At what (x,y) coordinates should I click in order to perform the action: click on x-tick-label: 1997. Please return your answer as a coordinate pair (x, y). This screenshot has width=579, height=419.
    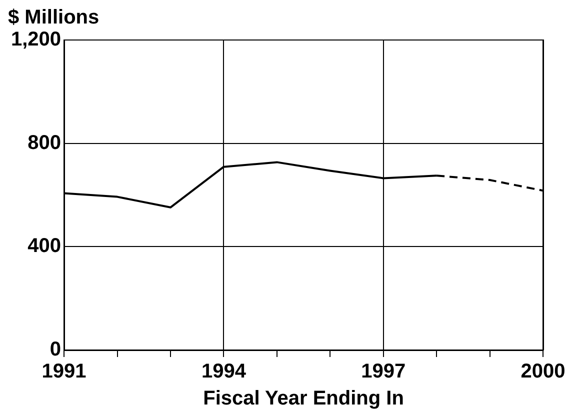
    Looking at the image, I should click on (383, 371).